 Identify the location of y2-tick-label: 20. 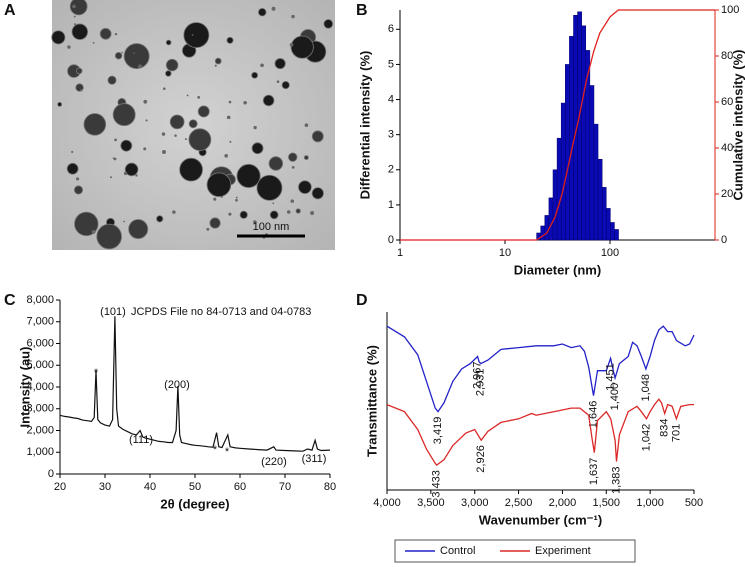
(727, 194).